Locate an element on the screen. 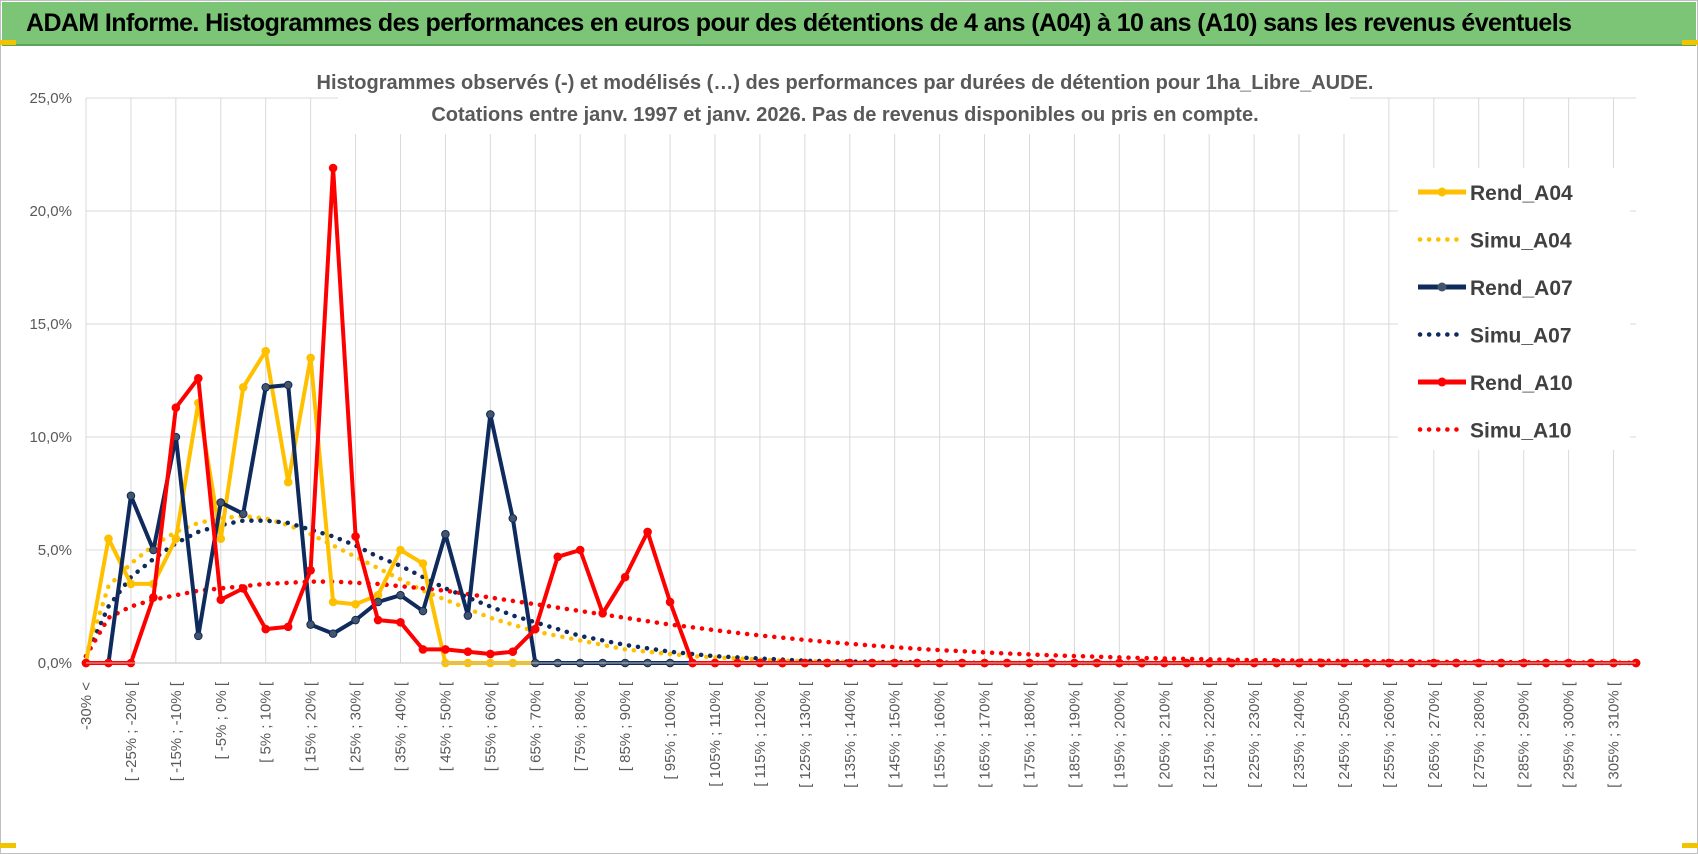 The image size is (1698, 854). x-tick-label: [ 35% ; 40% [ is located at coordinates (400, 726).